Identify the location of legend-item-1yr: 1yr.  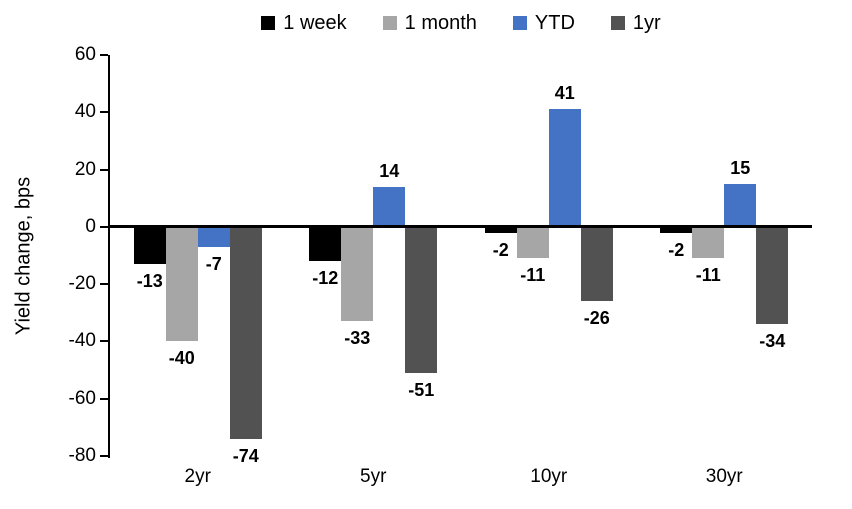
(635, 23).